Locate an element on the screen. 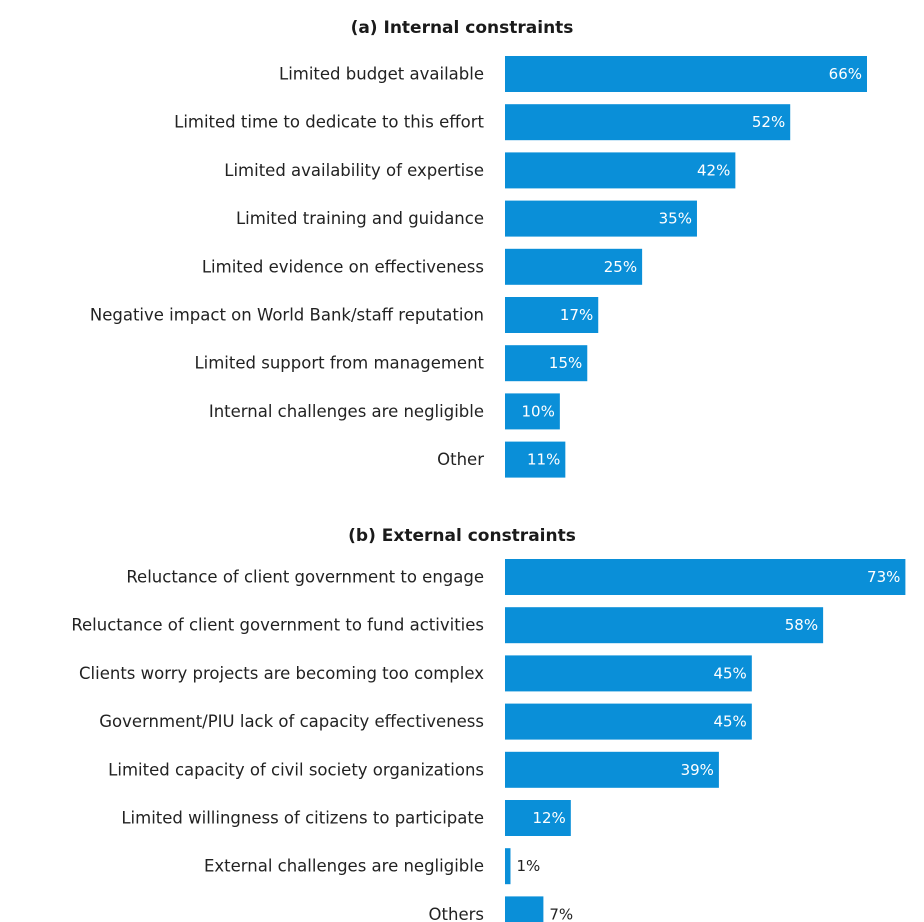 The width and height of the screenshot is (924, 922). data-label: 12% is located at coordinates (548, 818).